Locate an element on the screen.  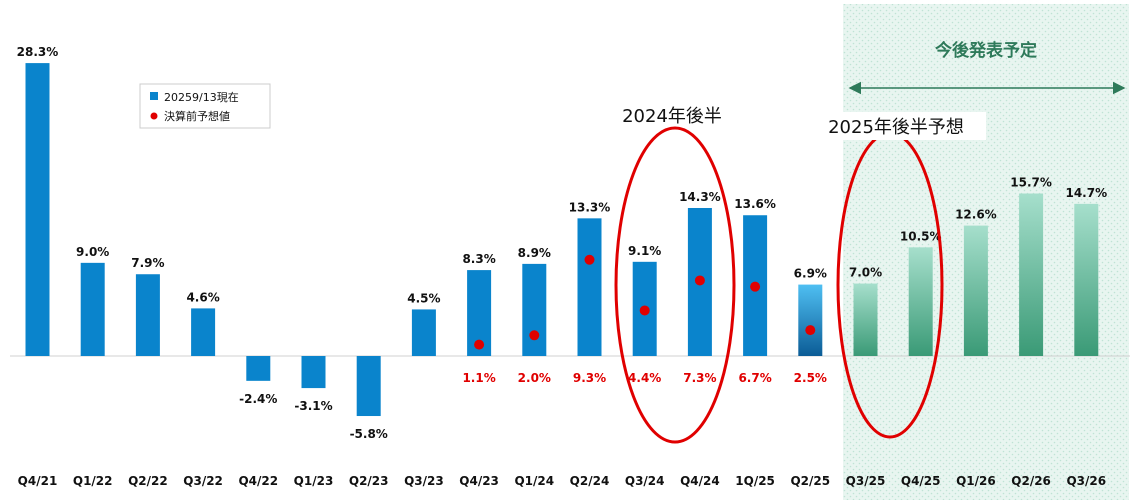
estimate-value-label: 7.3% is located at coordinates (699, 378).